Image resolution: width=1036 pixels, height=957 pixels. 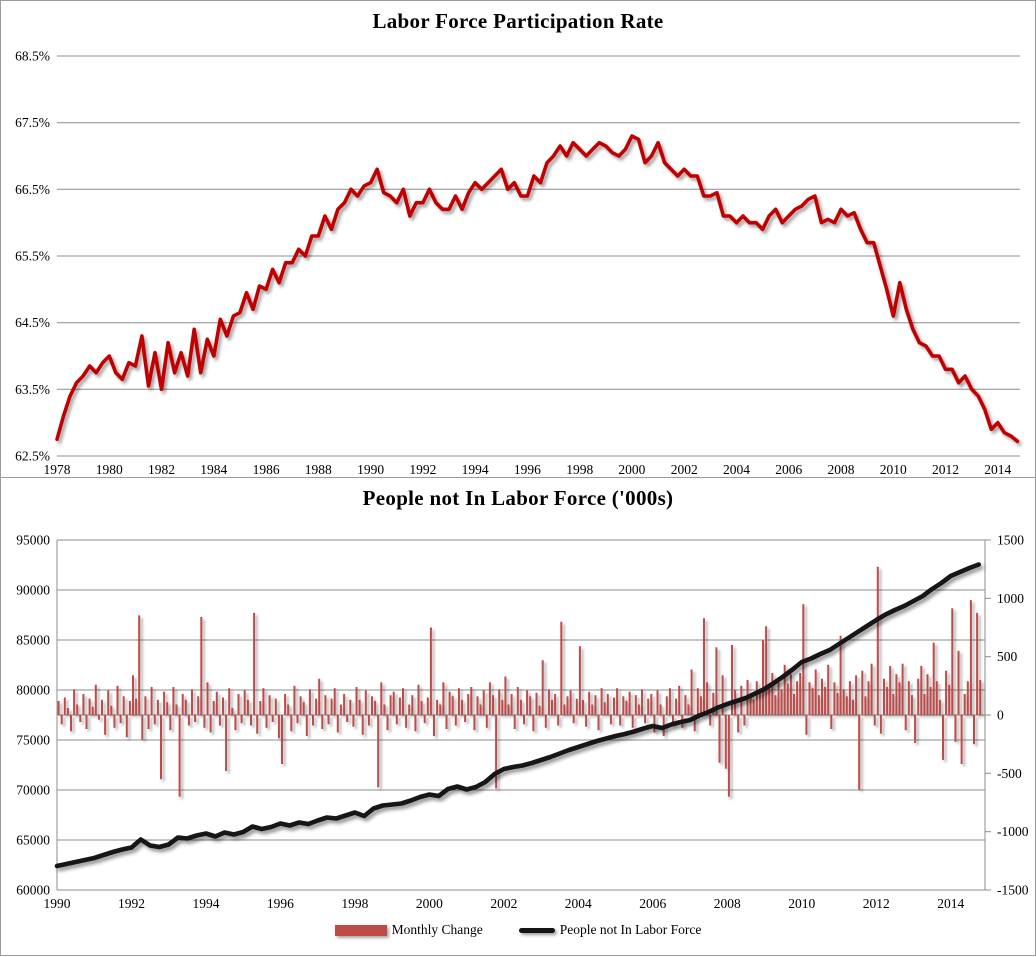 What do you see at coordinates (318, 469) in the screenshot?
I see `lfpr-x-tick-label: 1988` at bounding box center [318, 469].